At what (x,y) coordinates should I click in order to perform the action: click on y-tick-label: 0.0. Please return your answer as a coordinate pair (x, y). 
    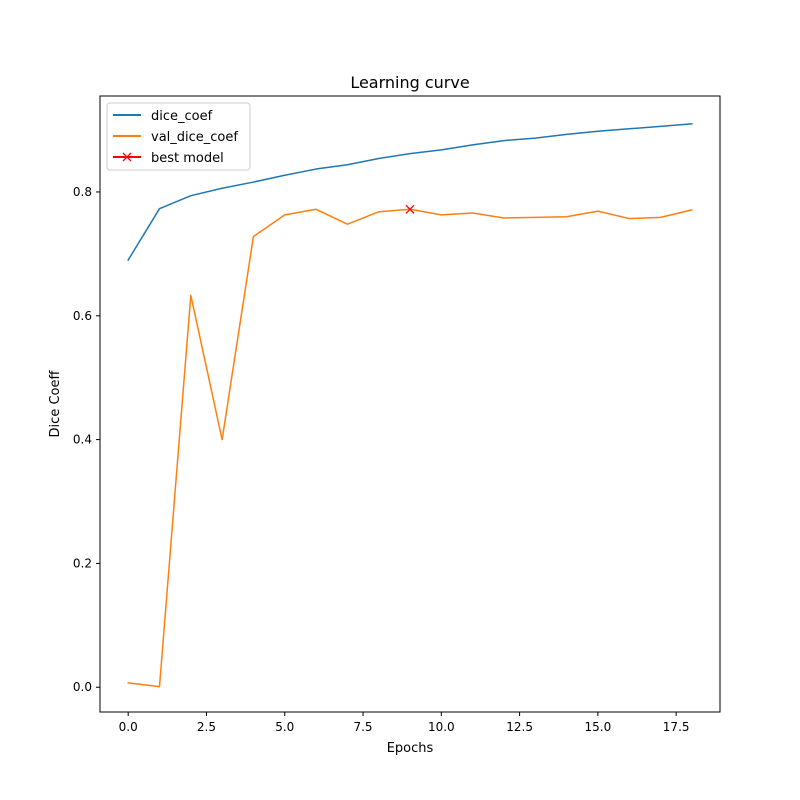
    Looking at the image, I should click on (82, 687).